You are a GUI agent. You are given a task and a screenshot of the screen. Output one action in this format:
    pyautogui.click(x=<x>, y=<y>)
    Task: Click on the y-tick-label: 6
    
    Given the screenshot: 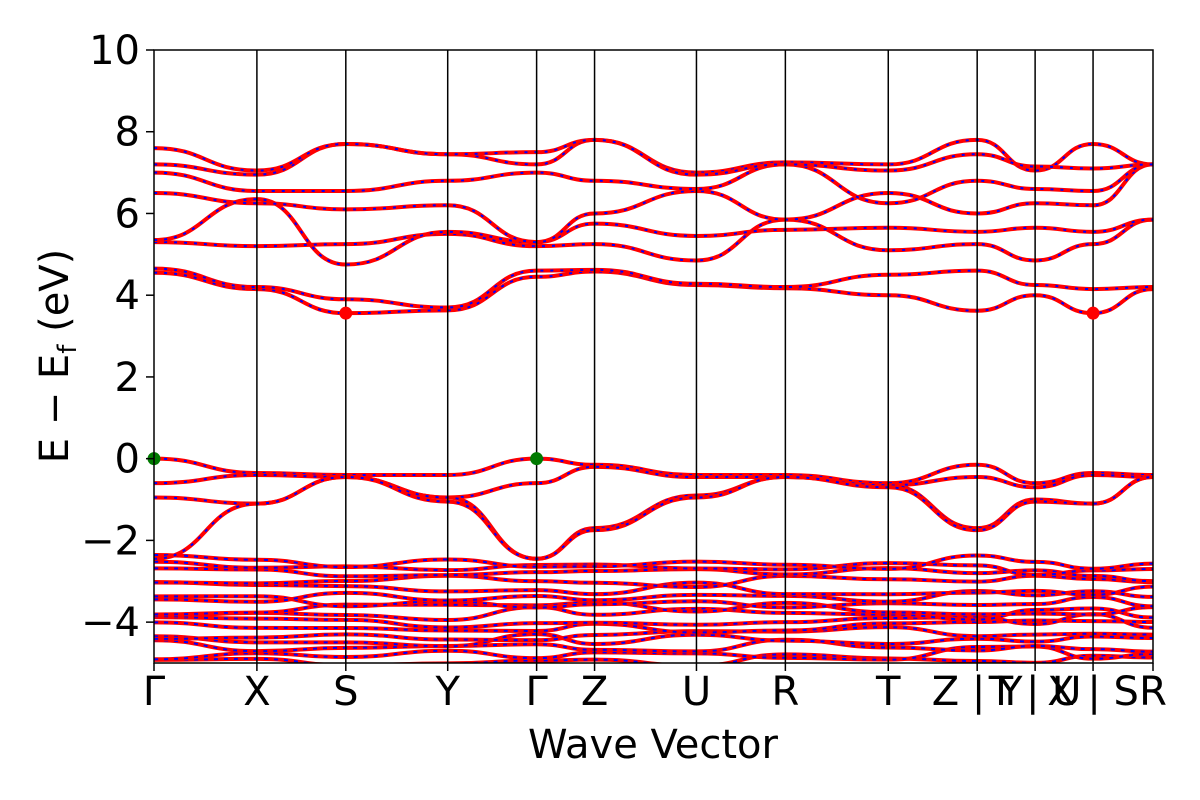 What is the action you would take?
    pyautogui.click(x=127, y=214)
    